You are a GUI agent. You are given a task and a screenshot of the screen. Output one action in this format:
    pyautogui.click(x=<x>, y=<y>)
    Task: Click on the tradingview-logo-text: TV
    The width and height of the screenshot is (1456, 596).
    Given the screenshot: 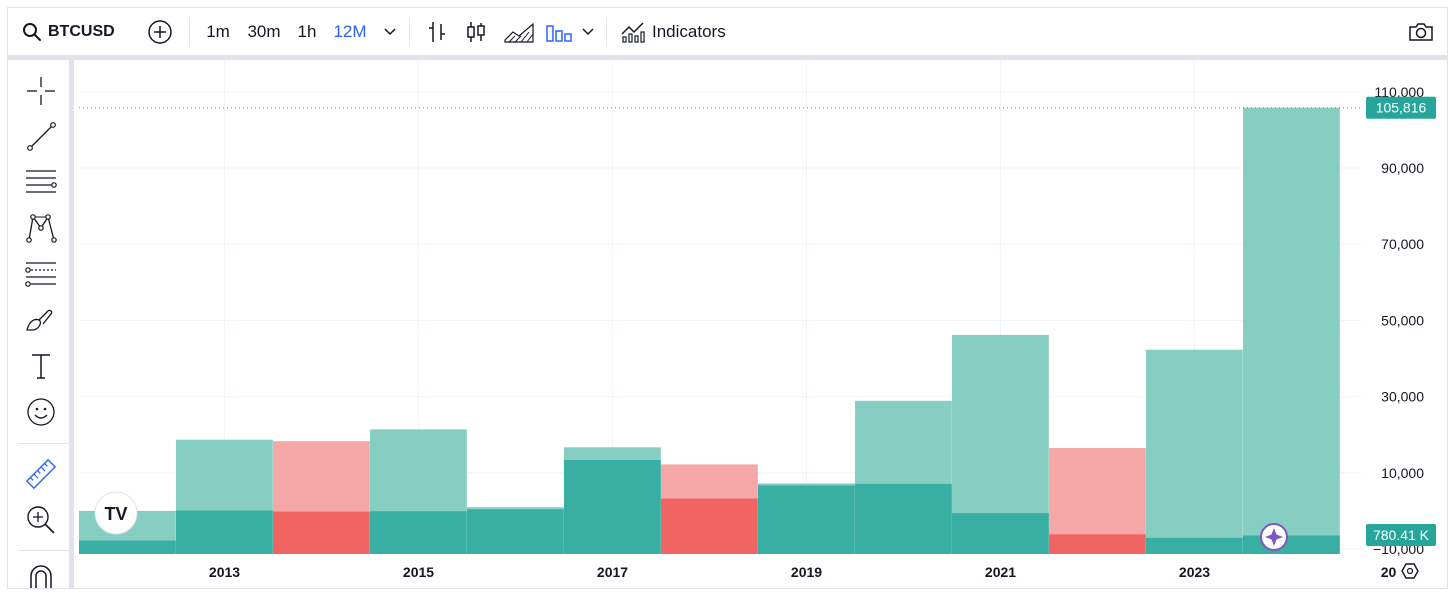 What is the action you would take?
    pyautogui.click(x=115, y=514)
    